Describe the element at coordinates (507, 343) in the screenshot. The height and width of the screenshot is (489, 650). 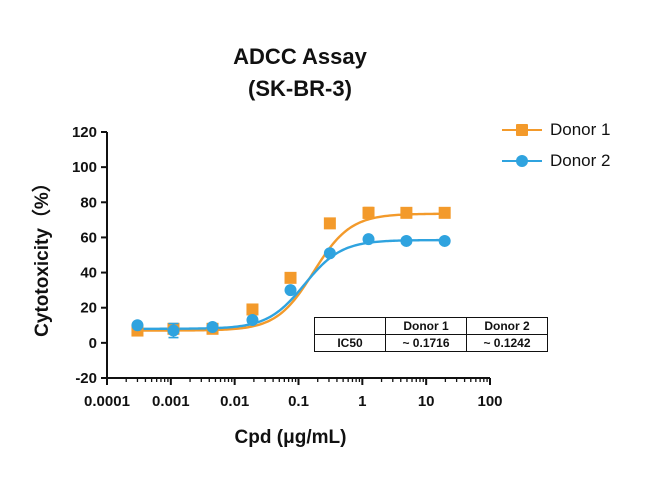
I see `ic50-value-donor-2: ~ 0.1242` at that location.